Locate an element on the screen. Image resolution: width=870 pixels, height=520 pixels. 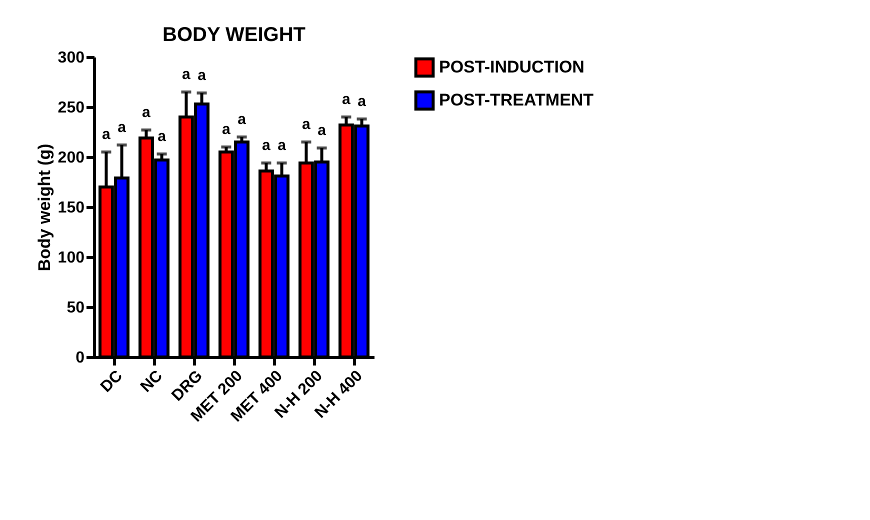
y-tick-label: 250 is located at coordinates (71, 108).